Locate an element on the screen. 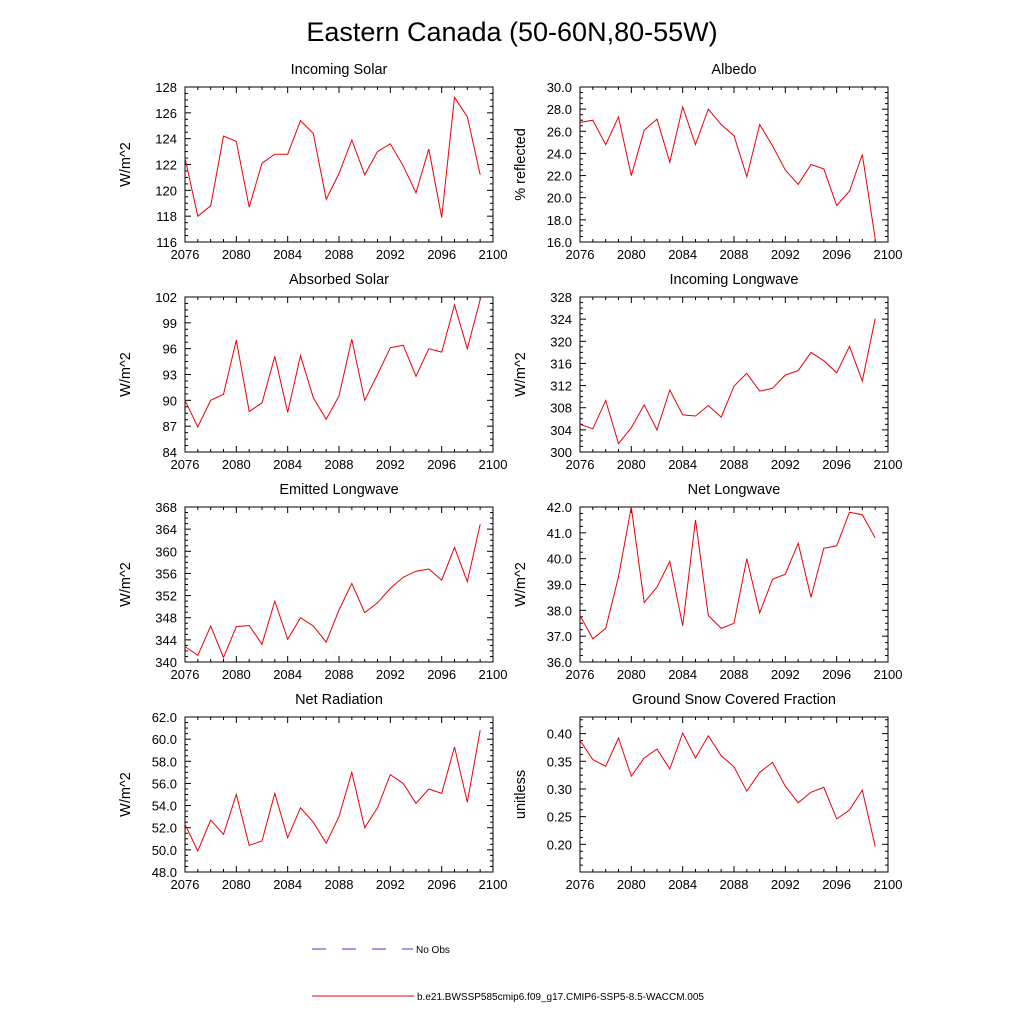 The image size is (1024, 1024). emitted-longwave-xtick-label: 2080 is located at coordinates (236, 674).